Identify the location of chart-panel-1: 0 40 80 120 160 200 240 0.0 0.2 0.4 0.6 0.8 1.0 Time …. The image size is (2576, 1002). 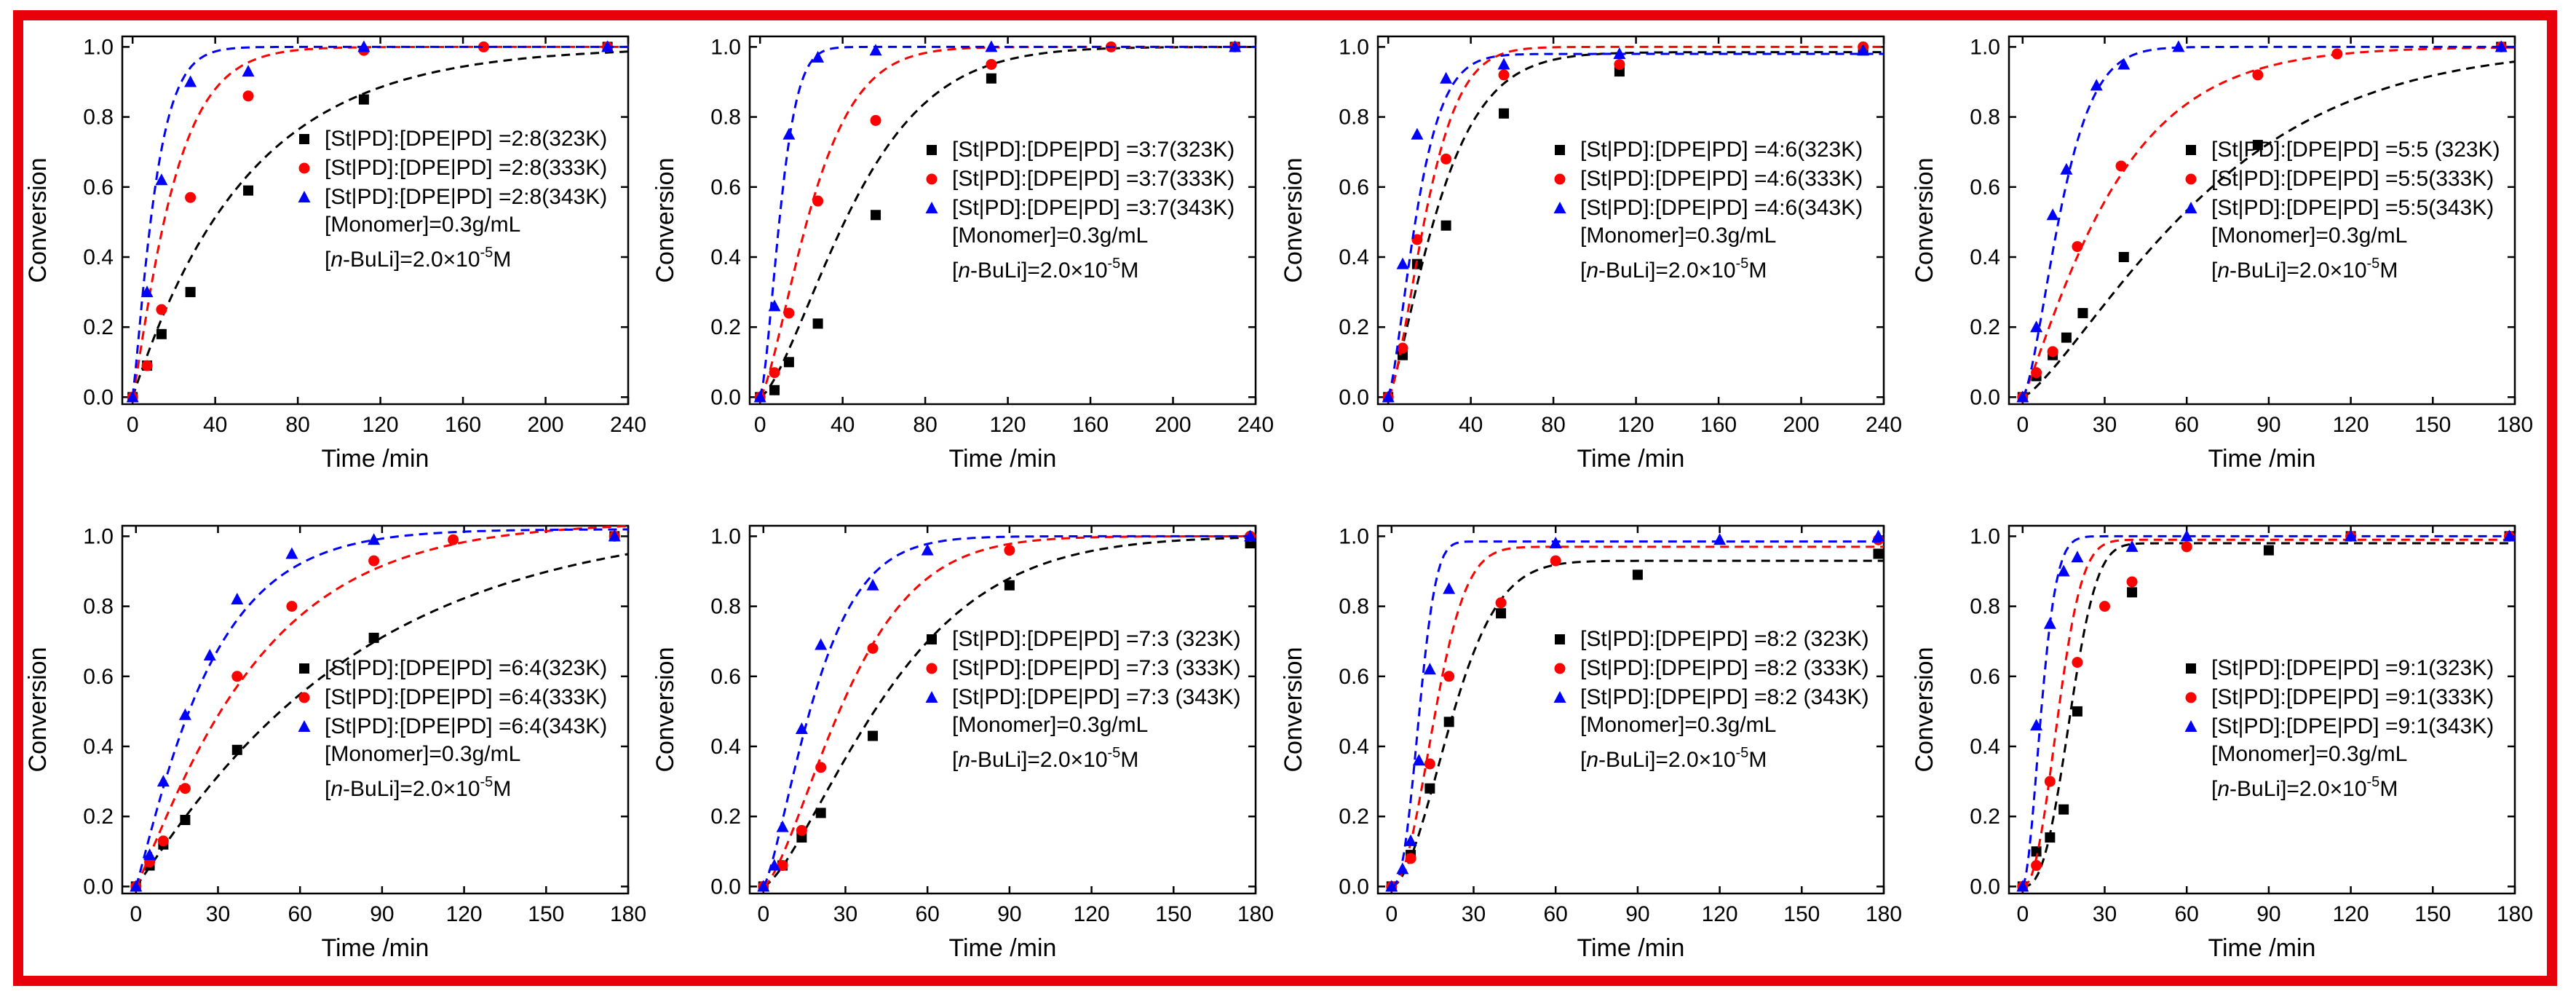
(335, 254).